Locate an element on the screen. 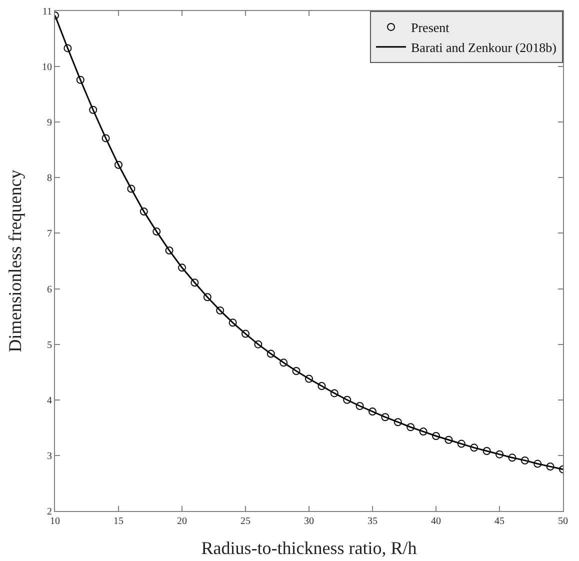 The image size is (579, 561). x-tick-label: 35 is located at coordinates (373, 521).